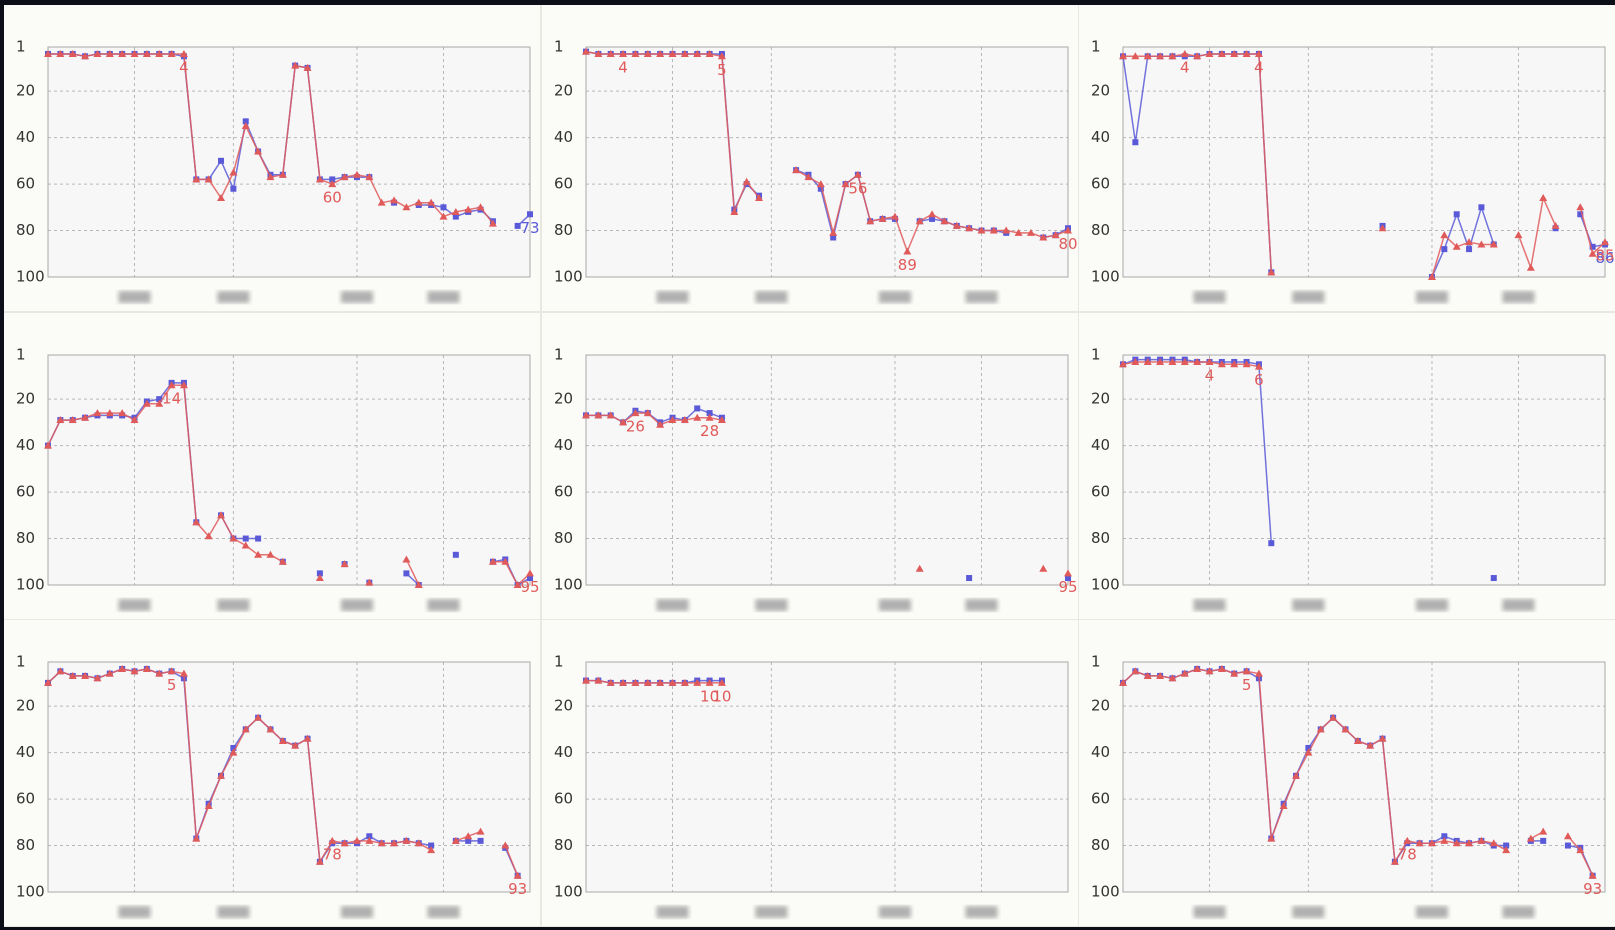 The height and width of the screenshot is (930, 1615). What do you see at coordinates (722, 70) in the screenshot?
I see `data-label: 5` at bounding box center [722, 70].